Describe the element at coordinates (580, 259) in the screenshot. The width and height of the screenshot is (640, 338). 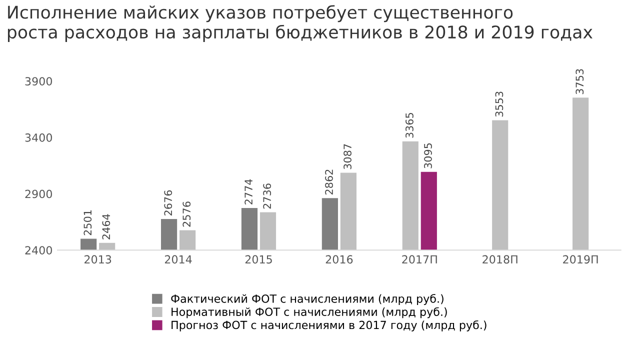
I see `x-tick-label: 2019П` at that location.